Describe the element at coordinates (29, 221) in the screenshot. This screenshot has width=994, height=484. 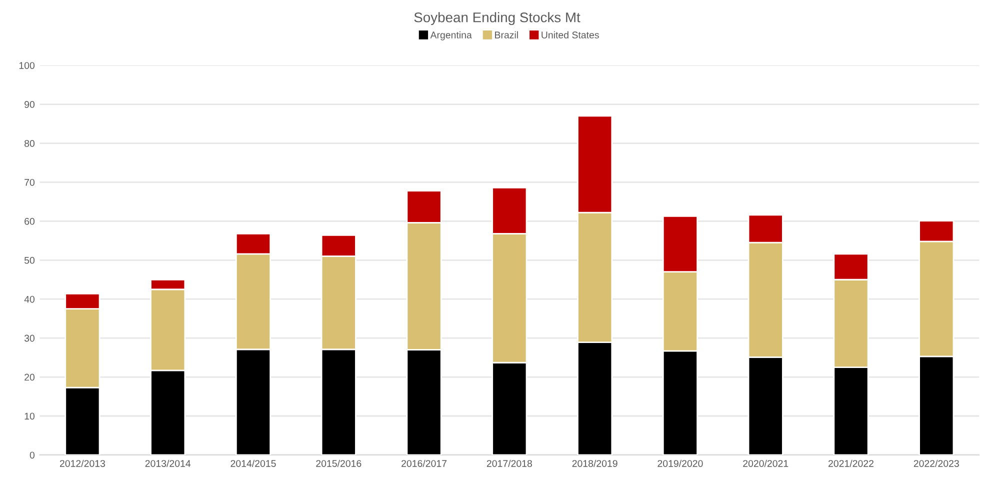
I see `y-tick-label: 60` at that location.